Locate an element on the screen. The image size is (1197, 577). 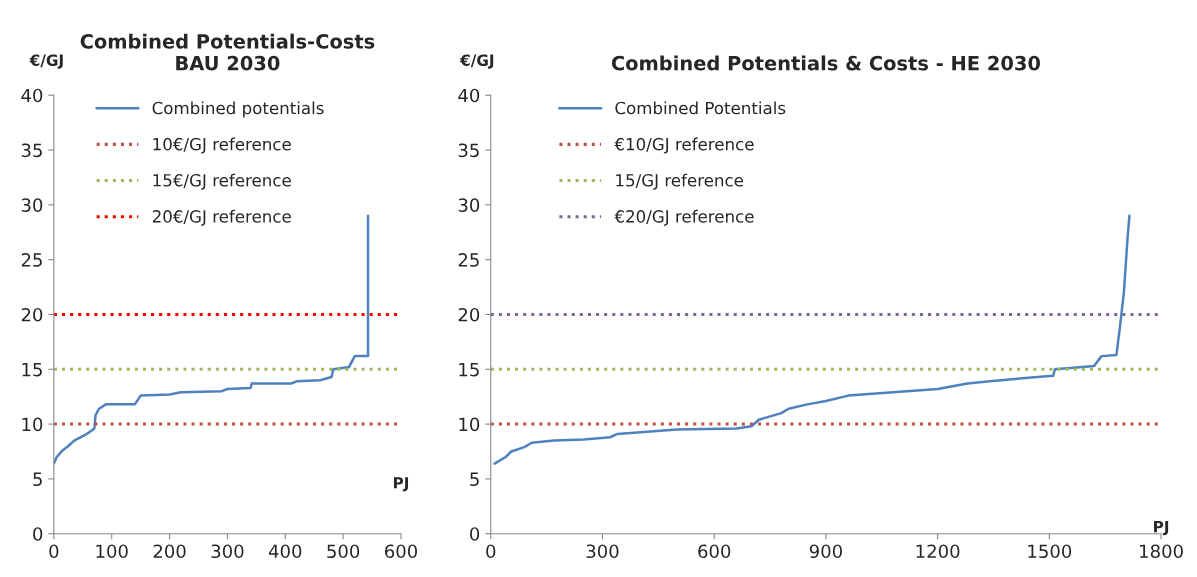
x-tick-label: 200 is located at coordinates (169, 551).